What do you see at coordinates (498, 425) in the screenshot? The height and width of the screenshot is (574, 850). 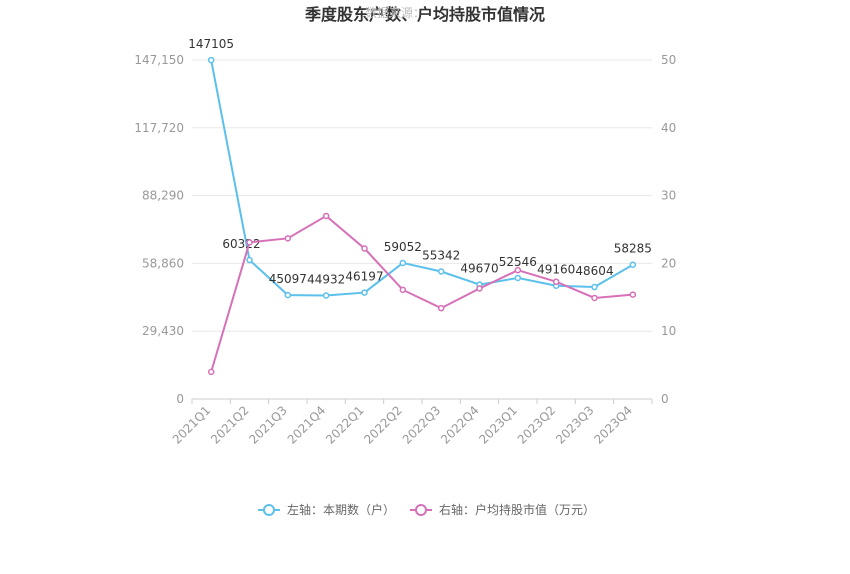 I see `x-tick-label: 2023Q1` at bounding box center [498, 425].